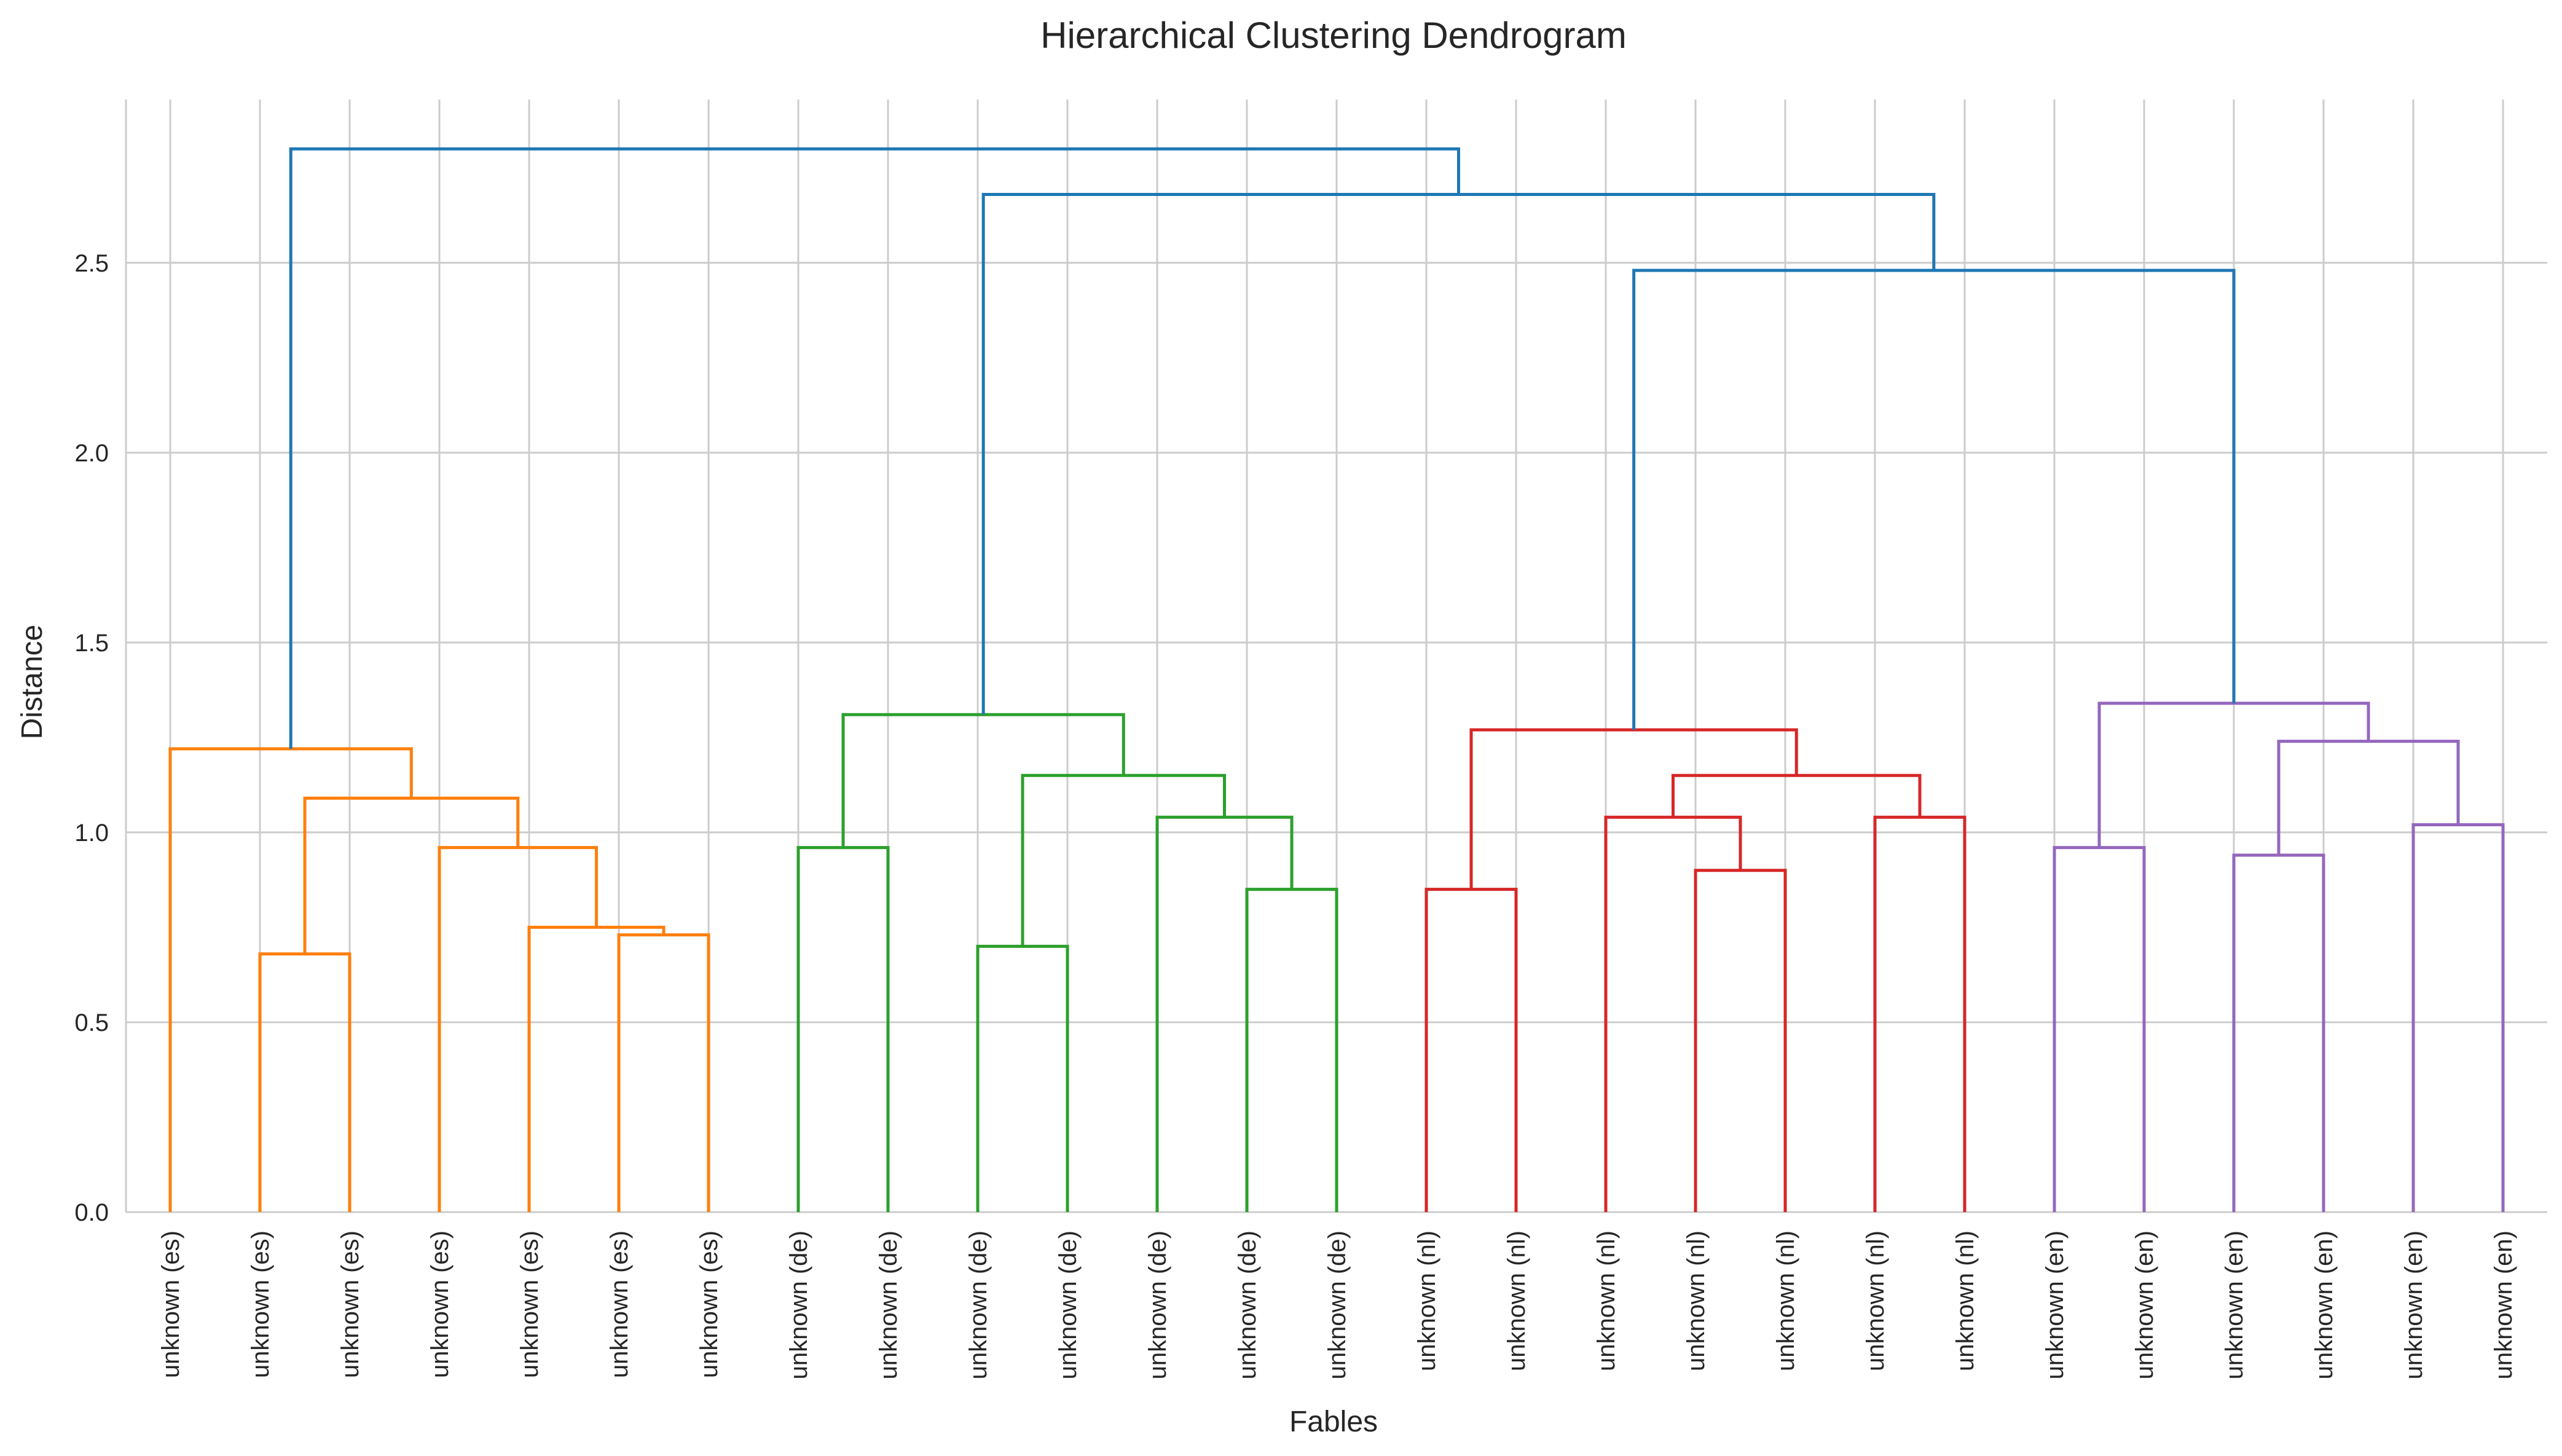 The image size is (2562, 1456). What do you see at coordinates (91, 1212) in the screenshot?
I see `y-tick-label: 0.0` at bounding box center [91, 1212].